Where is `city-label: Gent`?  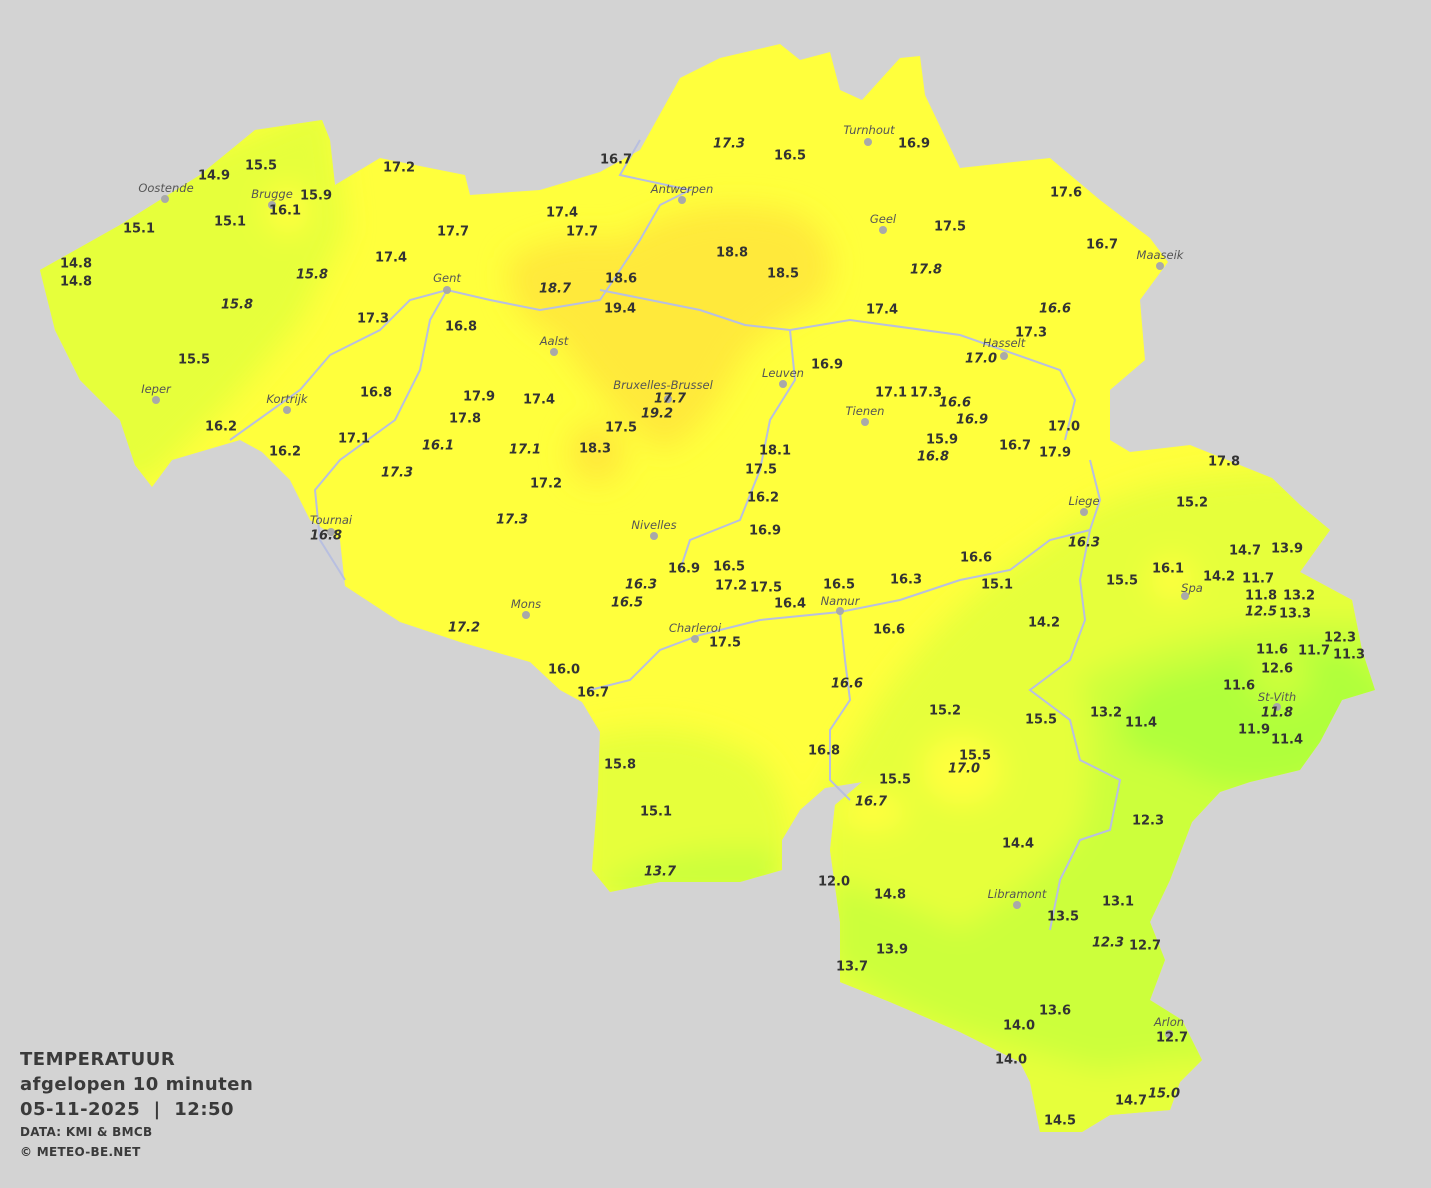
city-label: Gent is located at coordinates (447, 278).